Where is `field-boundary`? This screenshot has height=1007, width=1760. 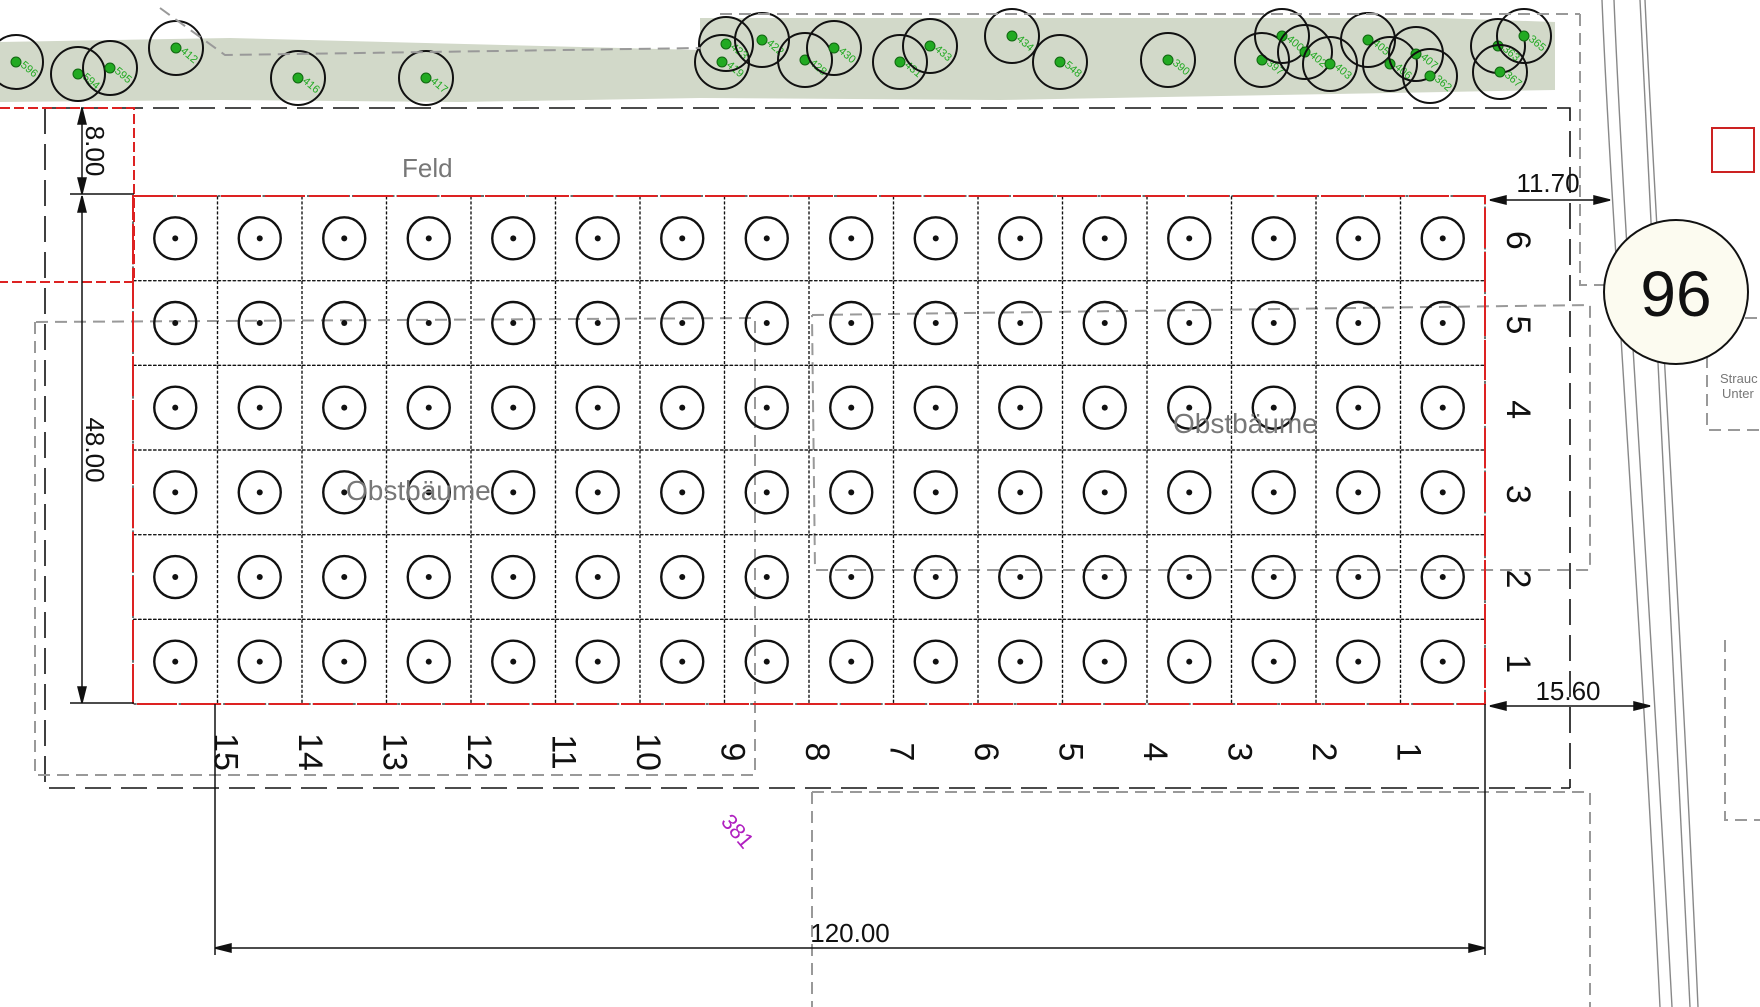
field-boundary is located at coordinates (67, 195).